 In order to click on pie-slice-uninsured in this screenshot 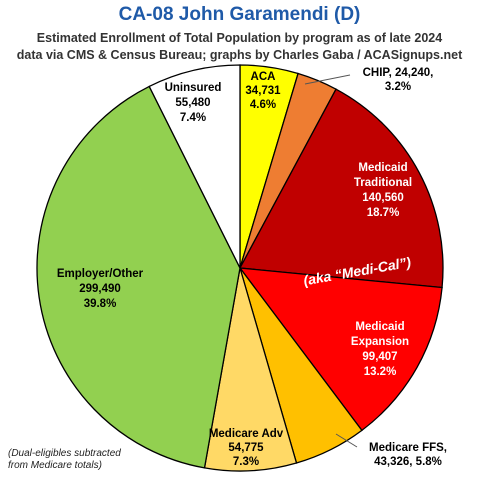, I will do `click(194, 166)`.